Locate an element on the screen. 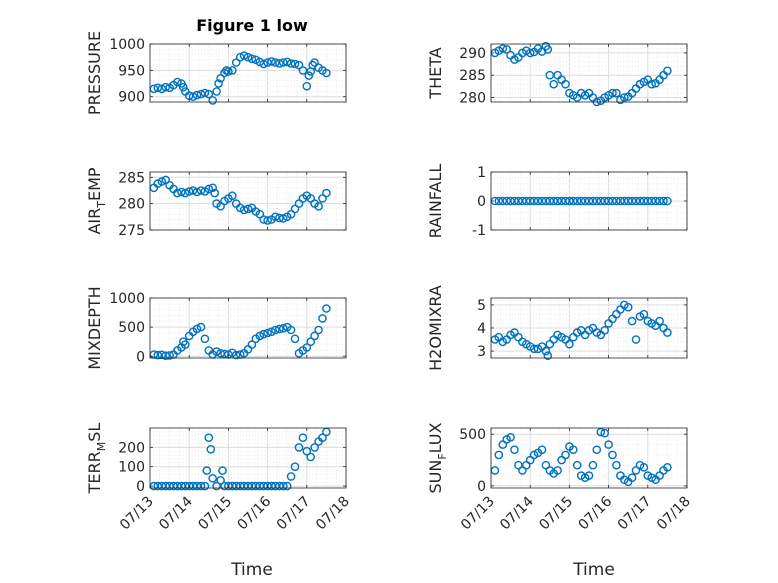 This screenshot has width=778, height=583. y-axis-label-main: H2OMIXRA is located at coordinates (435, 328).